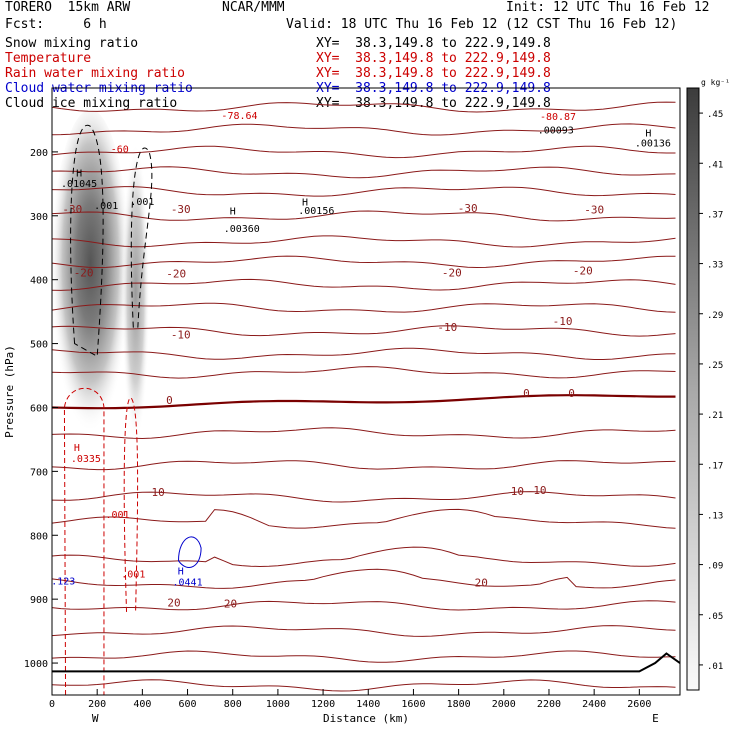 The image size is (740, 740). What do you see at coordinates (36, 664) in the screenshot?
I see `y-tick-label: 1000` at bounding box center [36, 664].